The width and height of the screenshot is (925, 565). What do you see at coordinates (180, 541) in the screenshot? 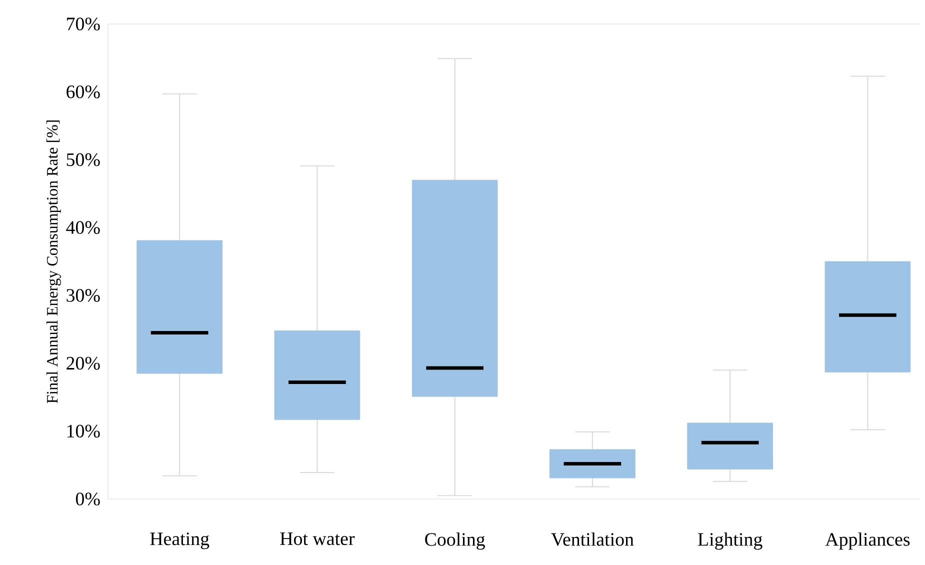
I see `x-tick-label: Heating` at bounding box center [180, 541].